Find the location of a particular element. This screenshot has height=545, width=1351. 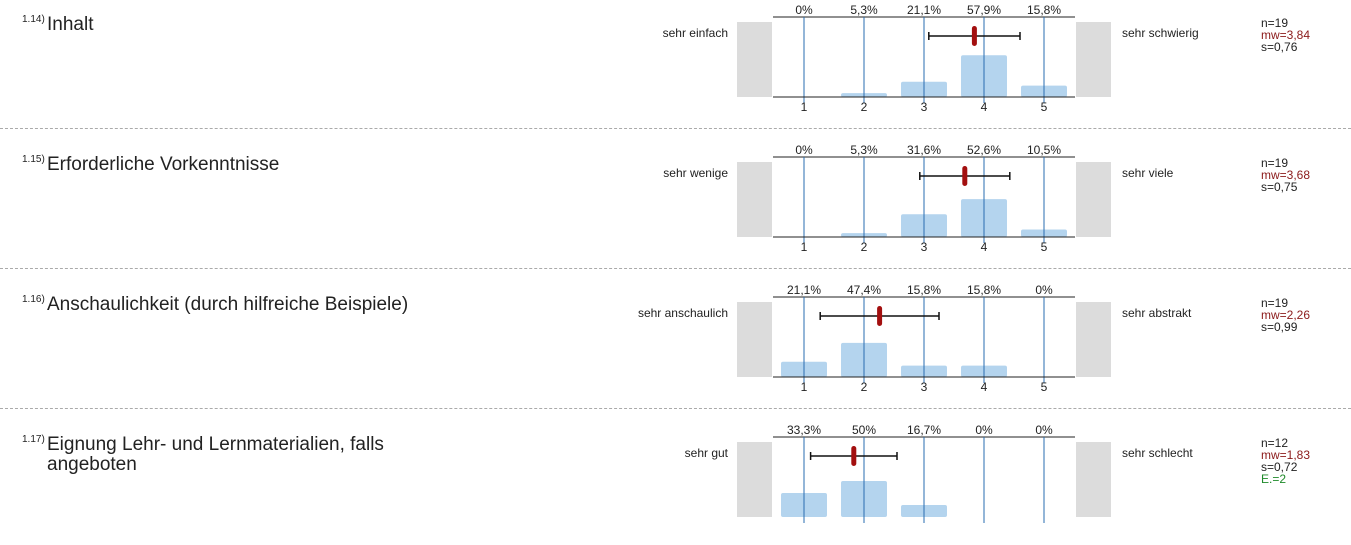

stats-box: n=19 mw=3,68 s=0,75 is located at coordinates (1285, 175).